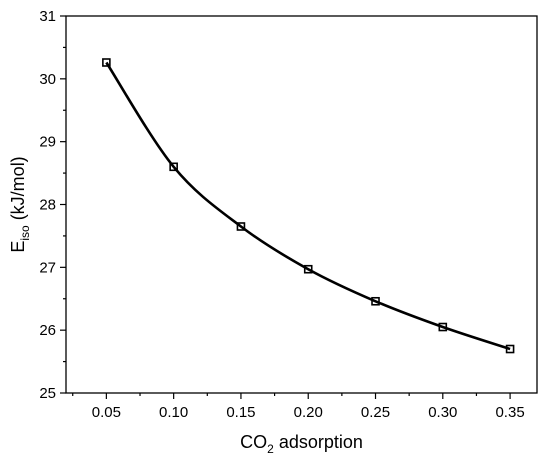  I want to click on y-tick-label: 25, so click(47, 393).